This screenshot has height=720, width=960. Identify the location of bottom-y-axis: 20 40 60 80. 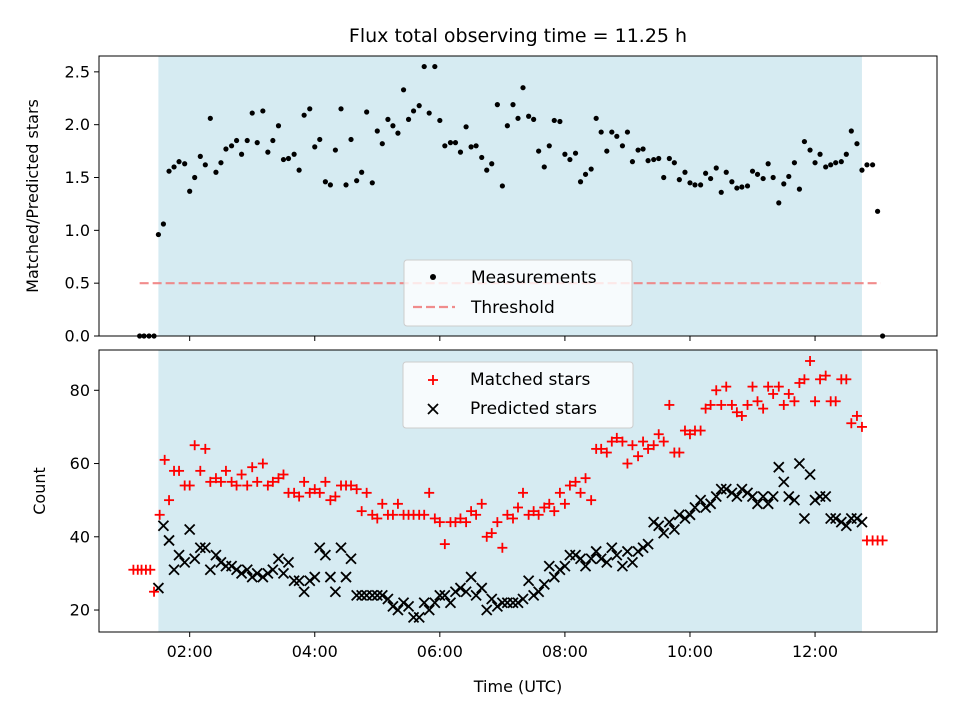
(84, 500).